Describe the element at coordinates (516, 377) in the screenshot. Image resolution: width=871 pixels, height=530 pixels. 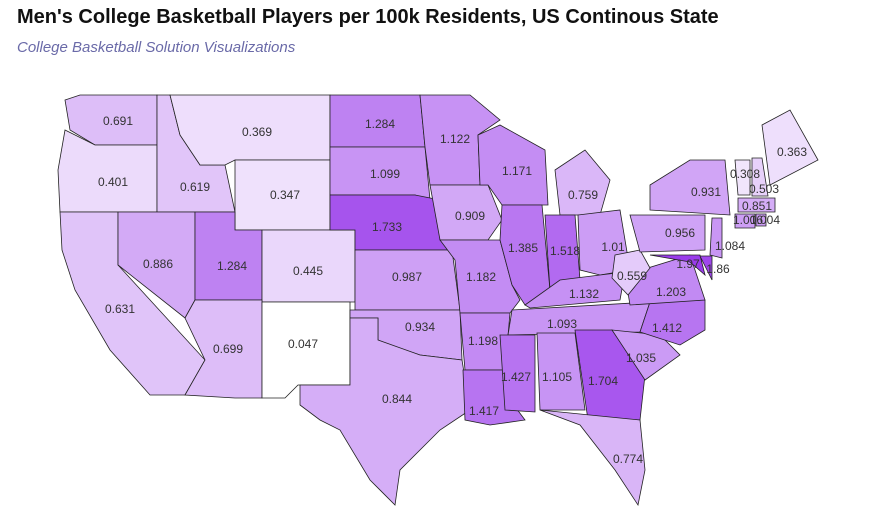
I see `region-value-label: 1.427` at that location.